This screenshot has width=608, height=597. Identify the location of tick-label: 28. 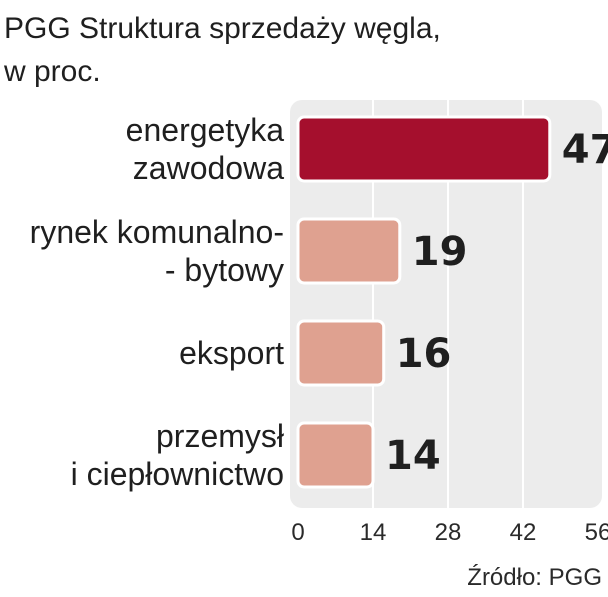
(448, 532).